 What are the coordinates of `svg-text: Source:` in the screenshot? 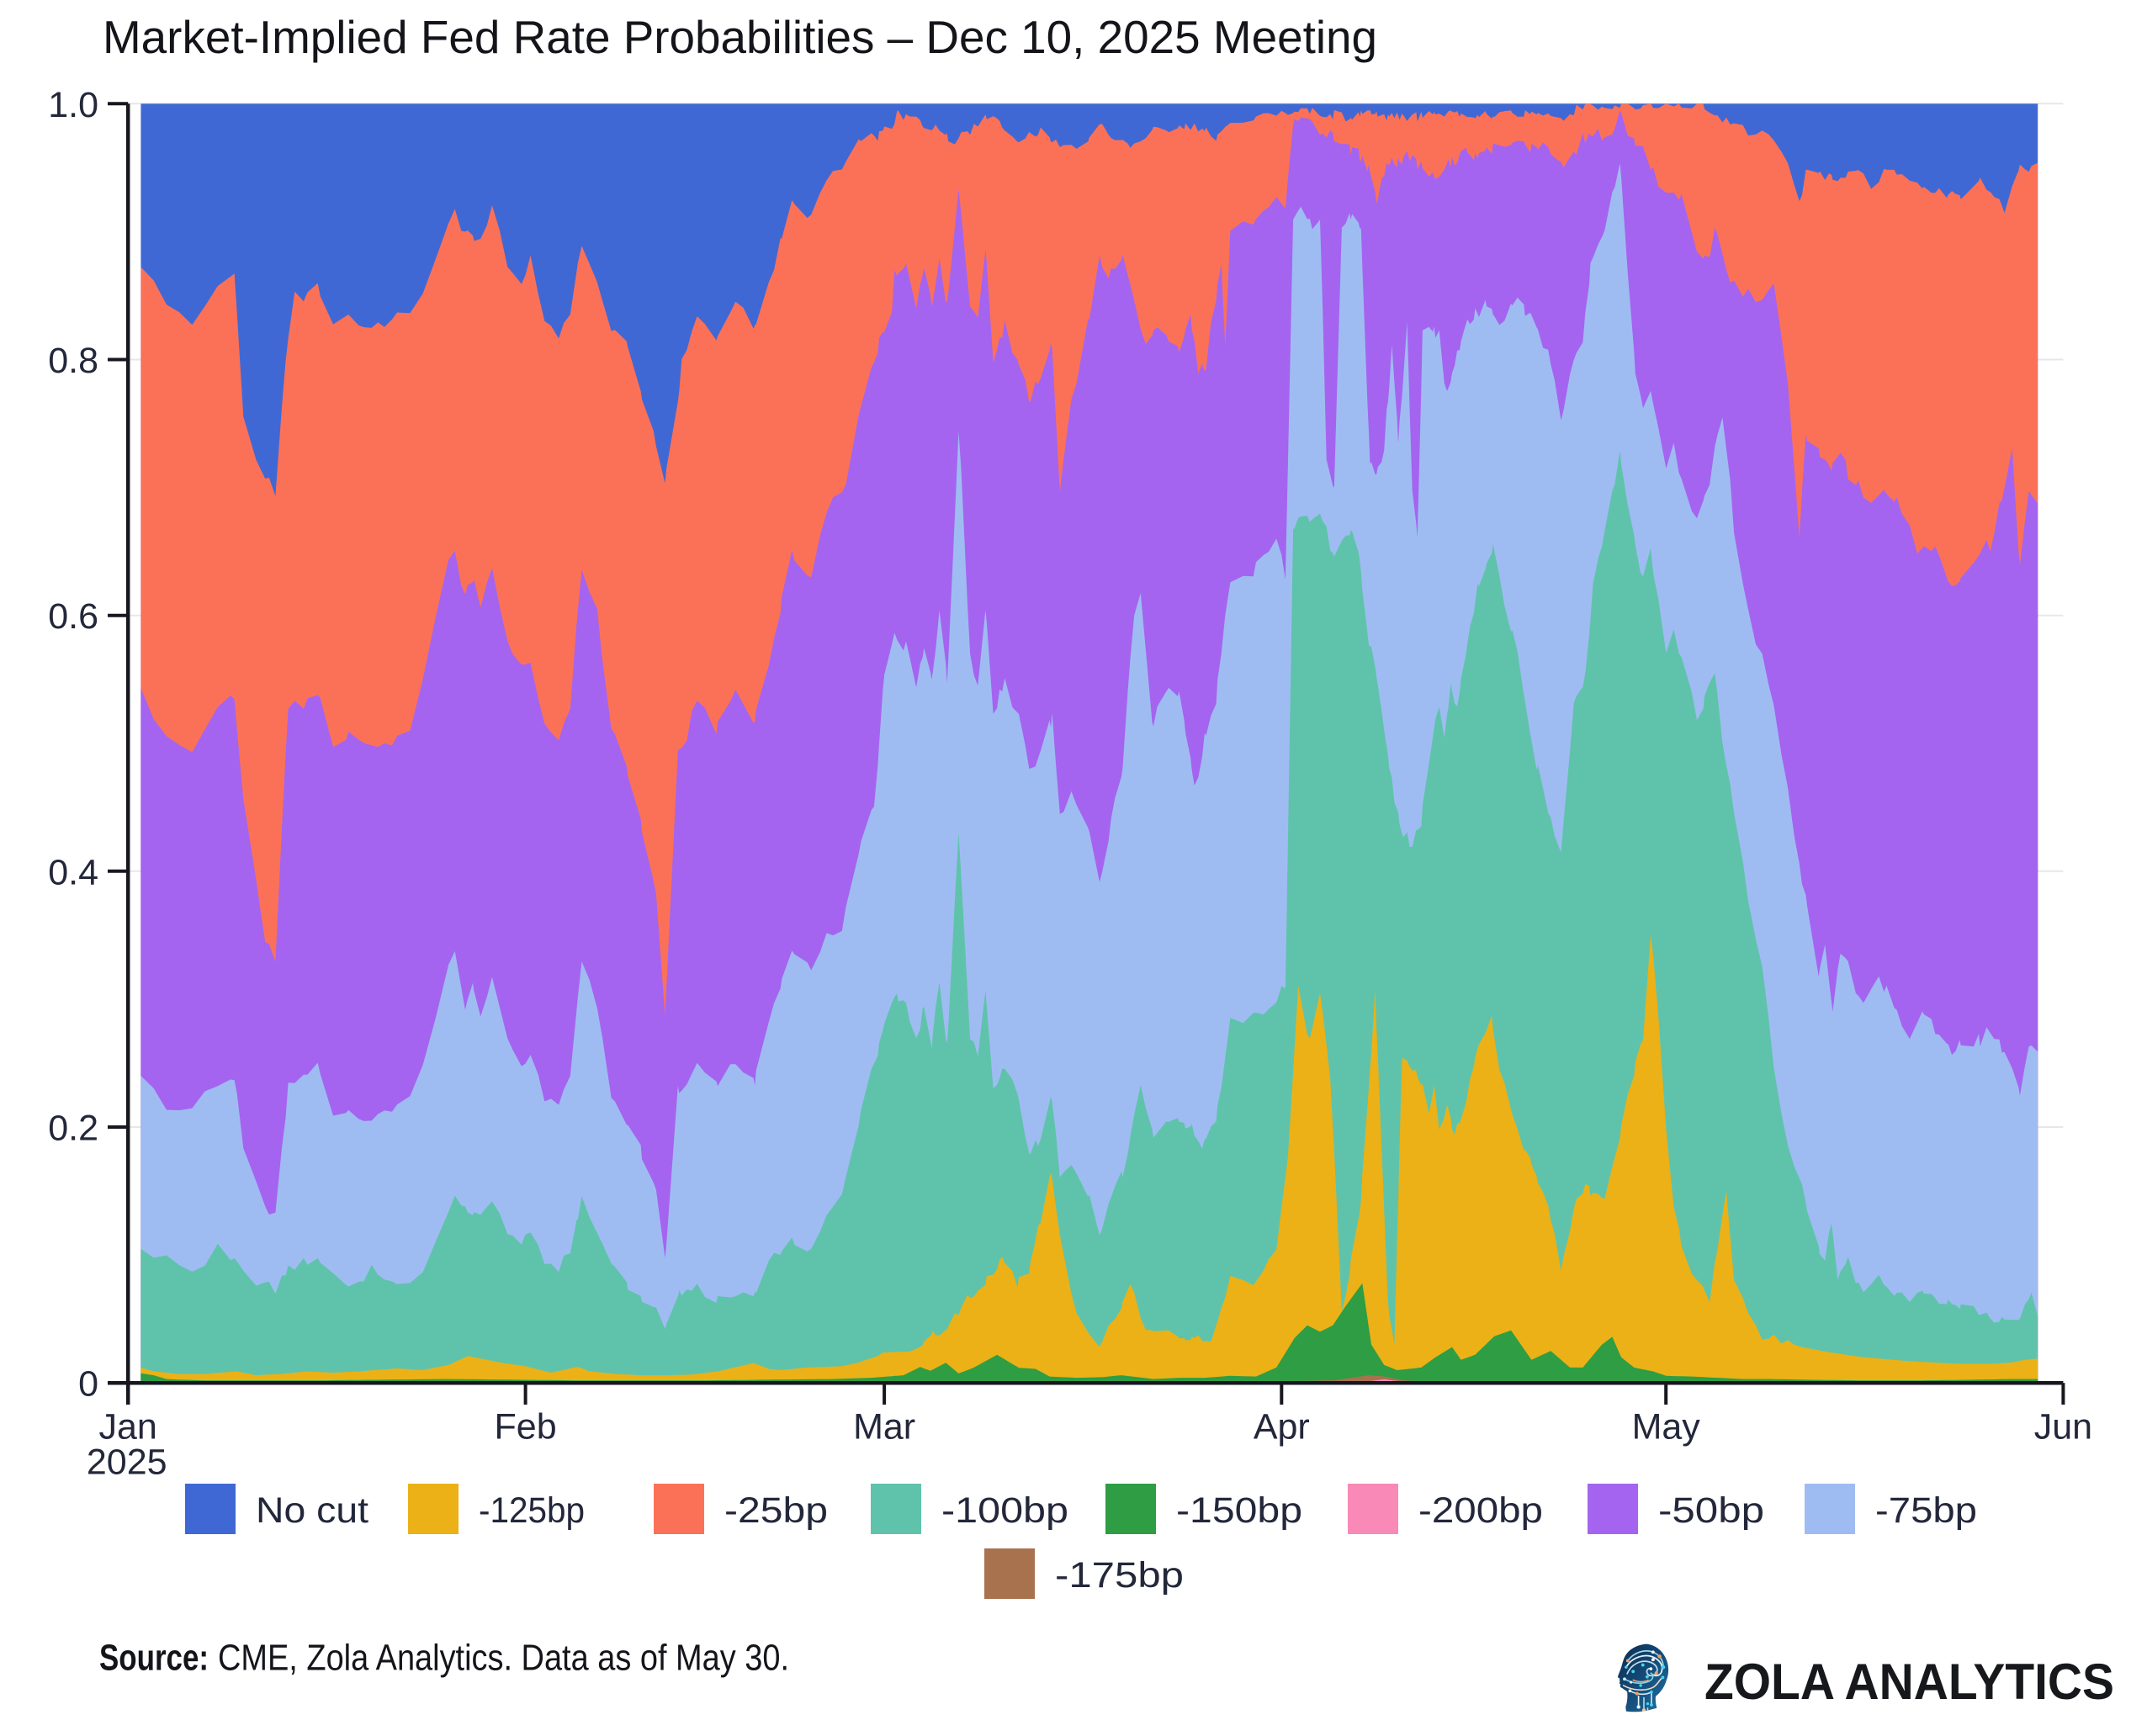 It's located at (154, 1659).